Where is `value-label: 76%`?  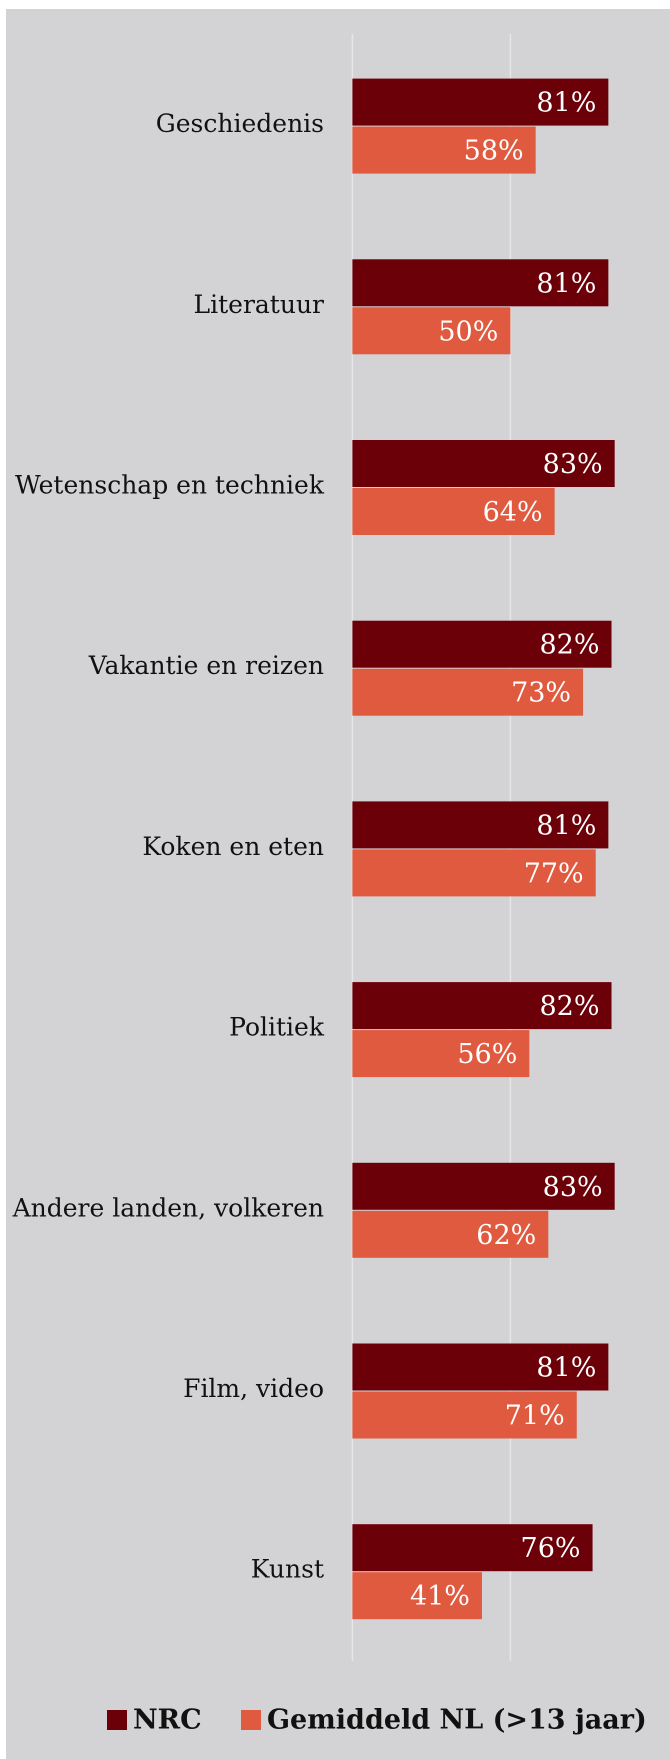 value-label: 76% is located at coordinates (551, 1548).